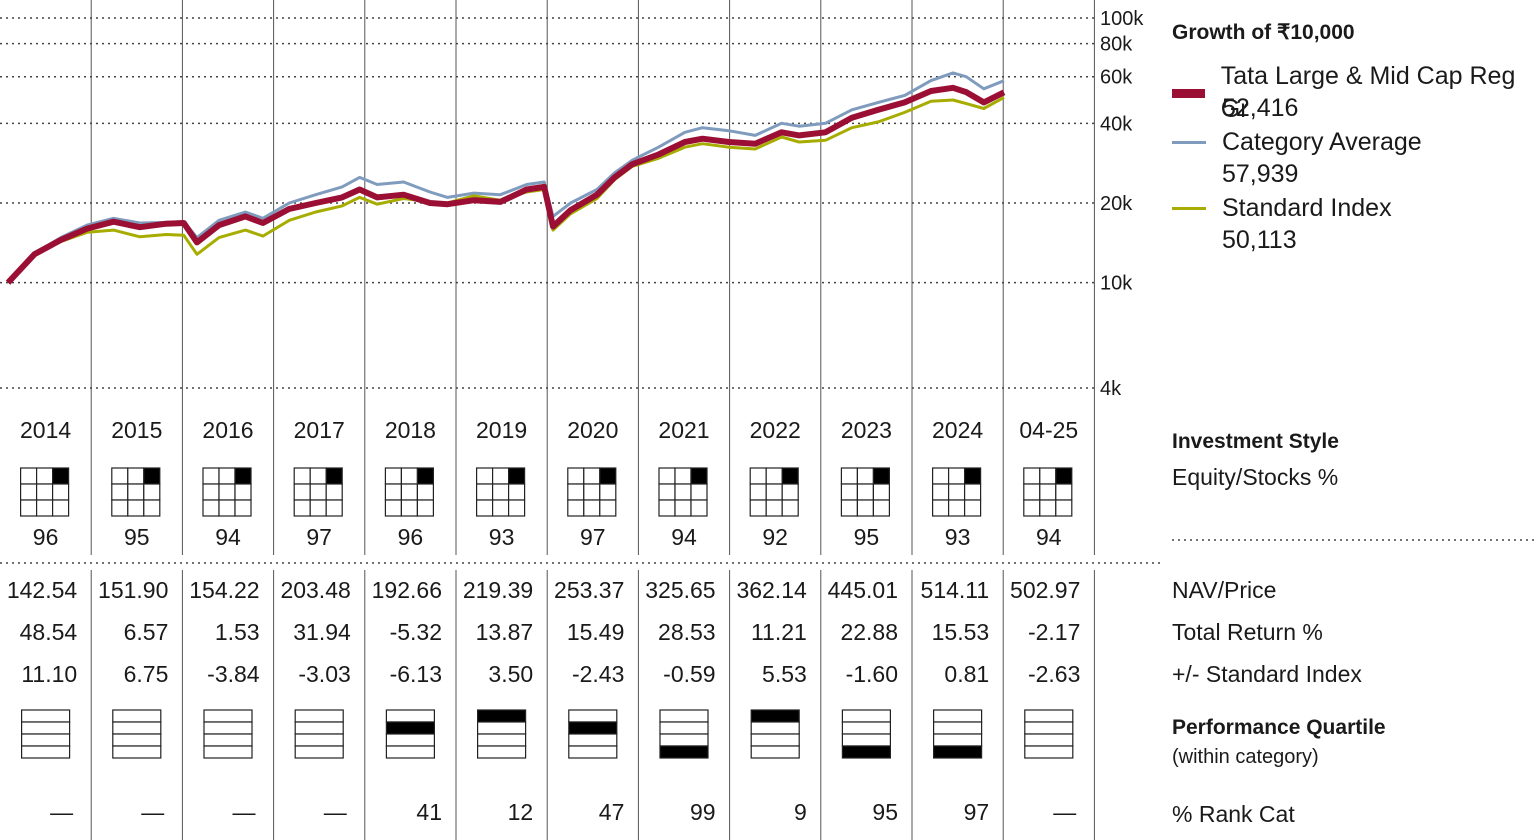 This screenshot has height=840, width=1538. Describe the element at coordinates (867, 537) in the screenshot. I see `equity-stocks-value: 95` at that location.